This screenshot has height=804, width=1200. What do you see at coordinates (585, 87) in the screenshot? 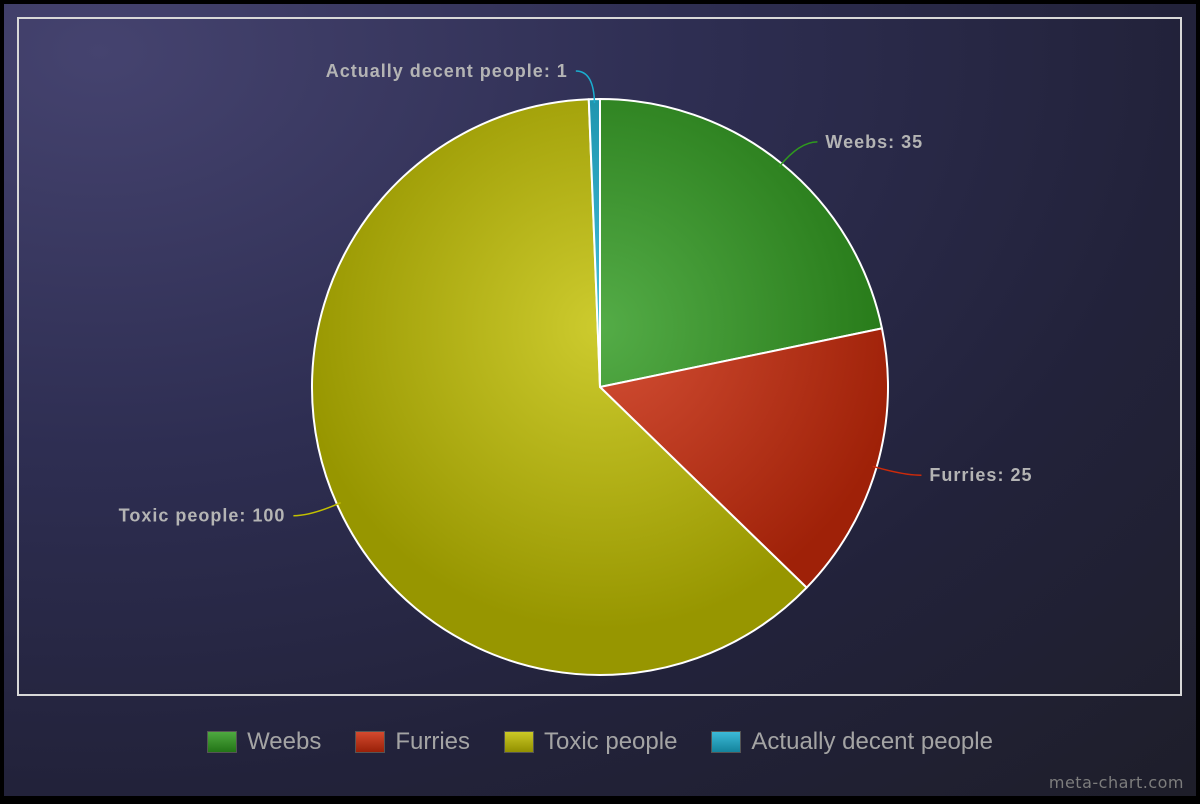
I see `leader-line-actually-decent-people` at bounding box center [585, 87].